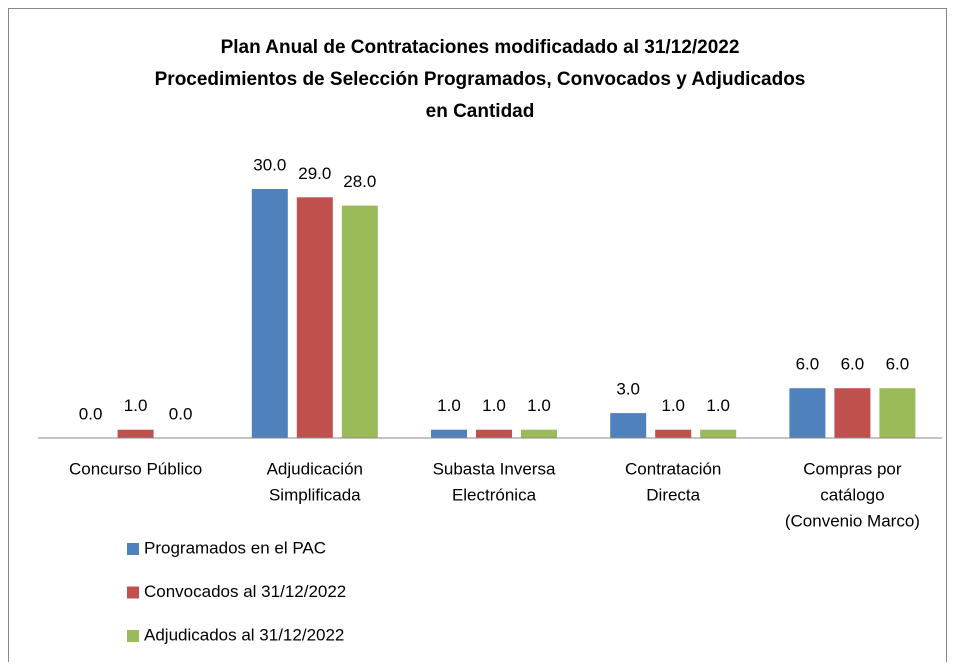 Image resolution: width=955 pixels, height=667 pixels. What do you see at coordinates (480, 111) in the screenshot?
I see `chart-title: en Cantidad` at bounding box center [480, 111].